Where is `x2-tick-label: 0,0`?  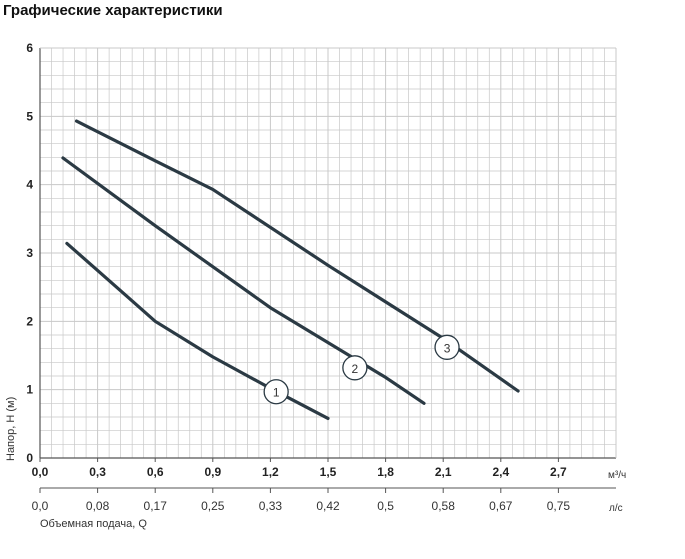
x2-tick-label: 0,0 is located at coordinates (40, 506).